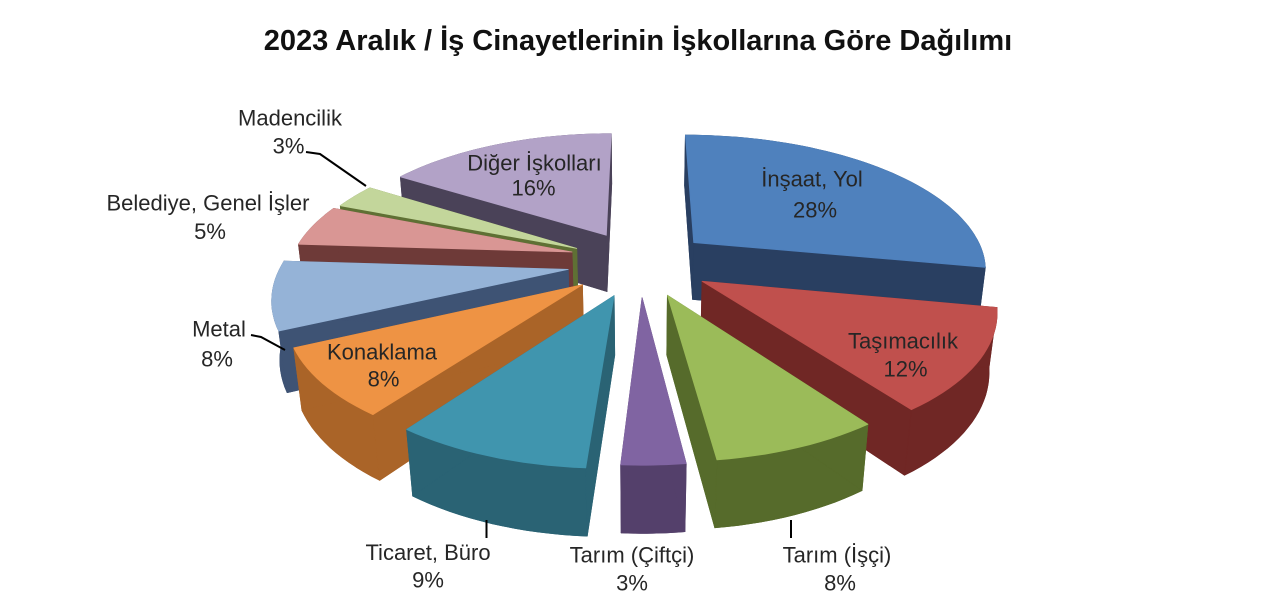  I want to click on svg-text: Tarım (İşçi), so click(837, 555).